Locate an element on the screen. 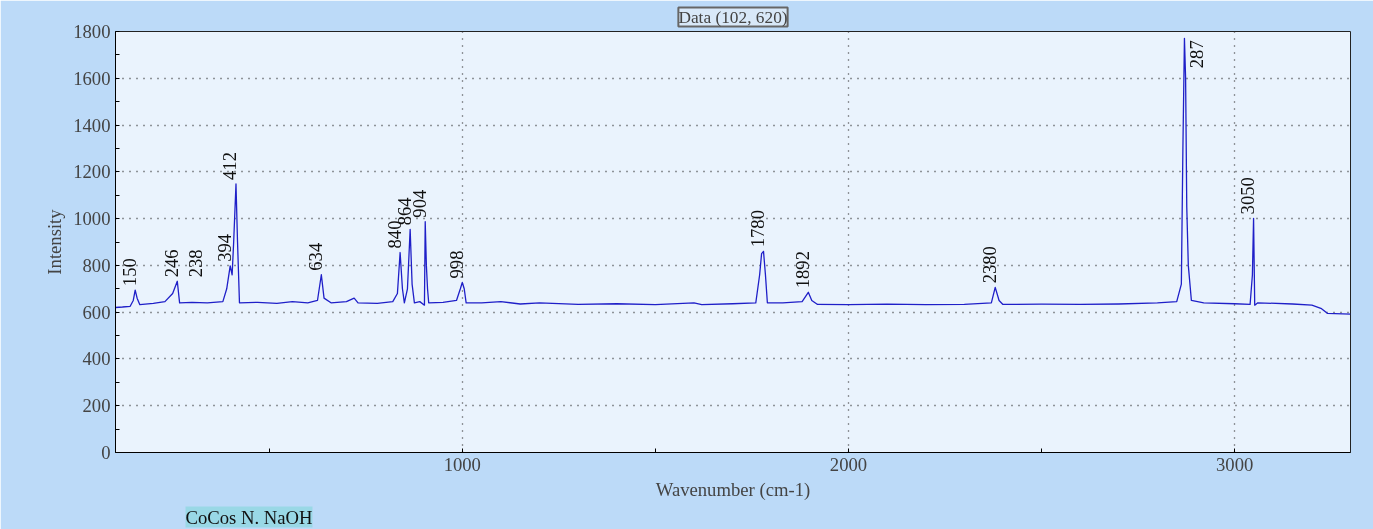 This screenshot has height=529, width=1373. y-tick-label: 1000 is located at coordinates (92, 219).